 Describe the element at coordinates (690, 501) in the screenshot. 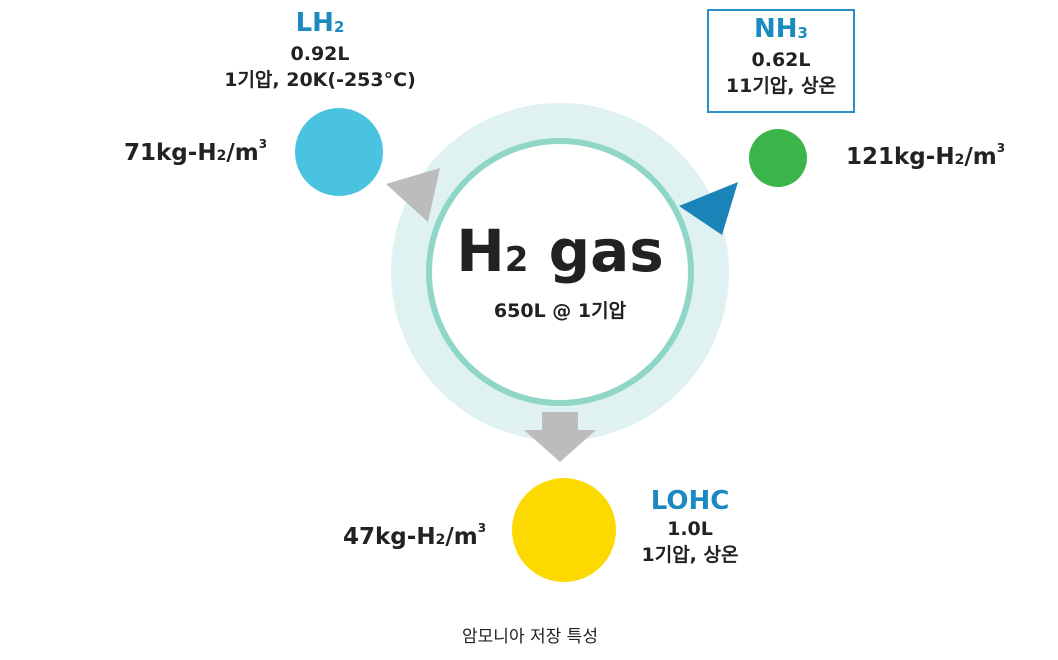

I see `lohc-name: LOHC` at that location.